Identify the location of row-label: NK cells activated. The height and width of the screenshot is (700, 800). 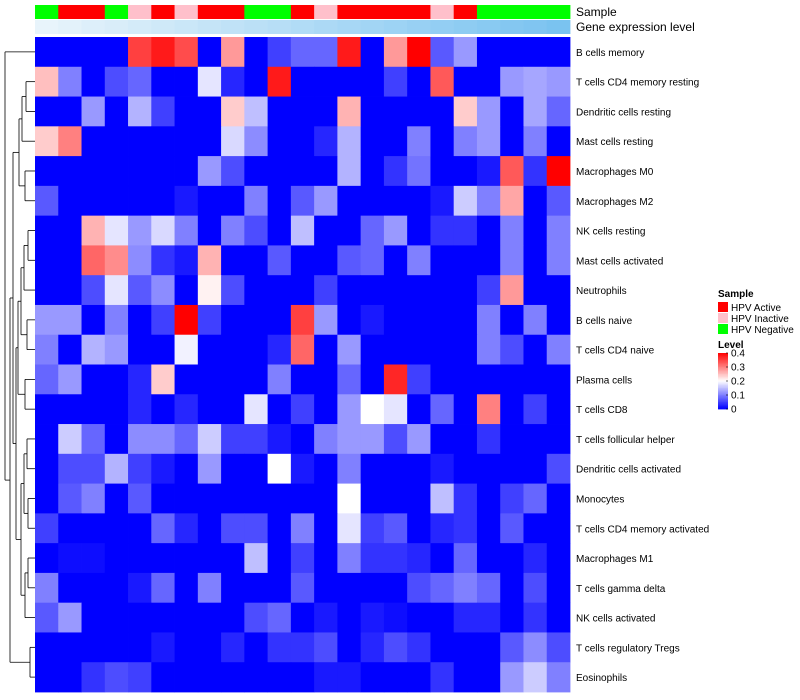
(615, 619).